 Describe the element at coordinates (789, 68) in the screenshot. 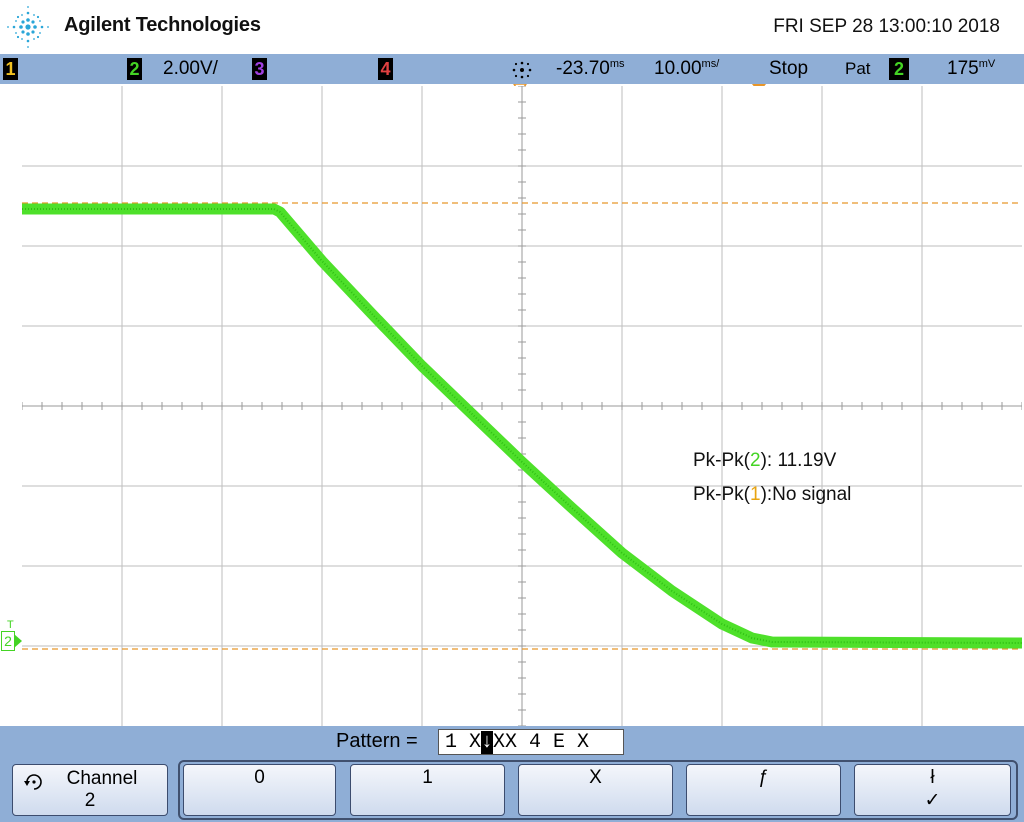

I see `run-state: Stop` at that location.